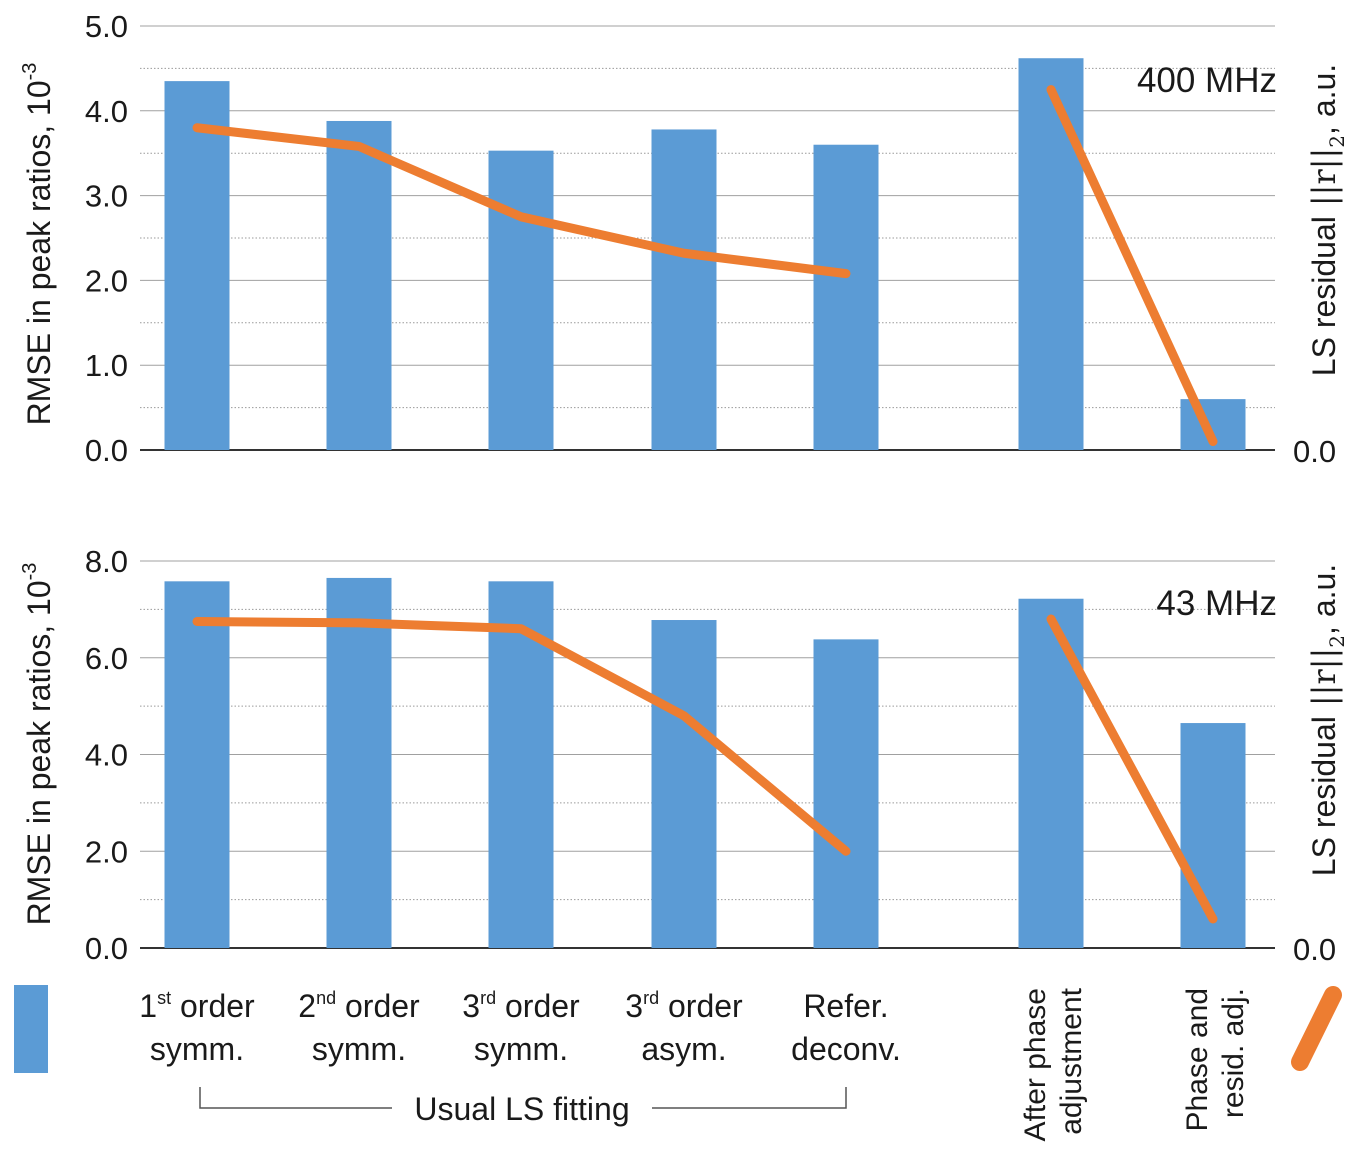 The height and width of the screenshot is (1157, 1348). Describe the element at coordinates (106, 238) in the screenshot. I see `y-tick-labels: 0.0 1.0 2.0 3.0 4.0 5.0` at that location.